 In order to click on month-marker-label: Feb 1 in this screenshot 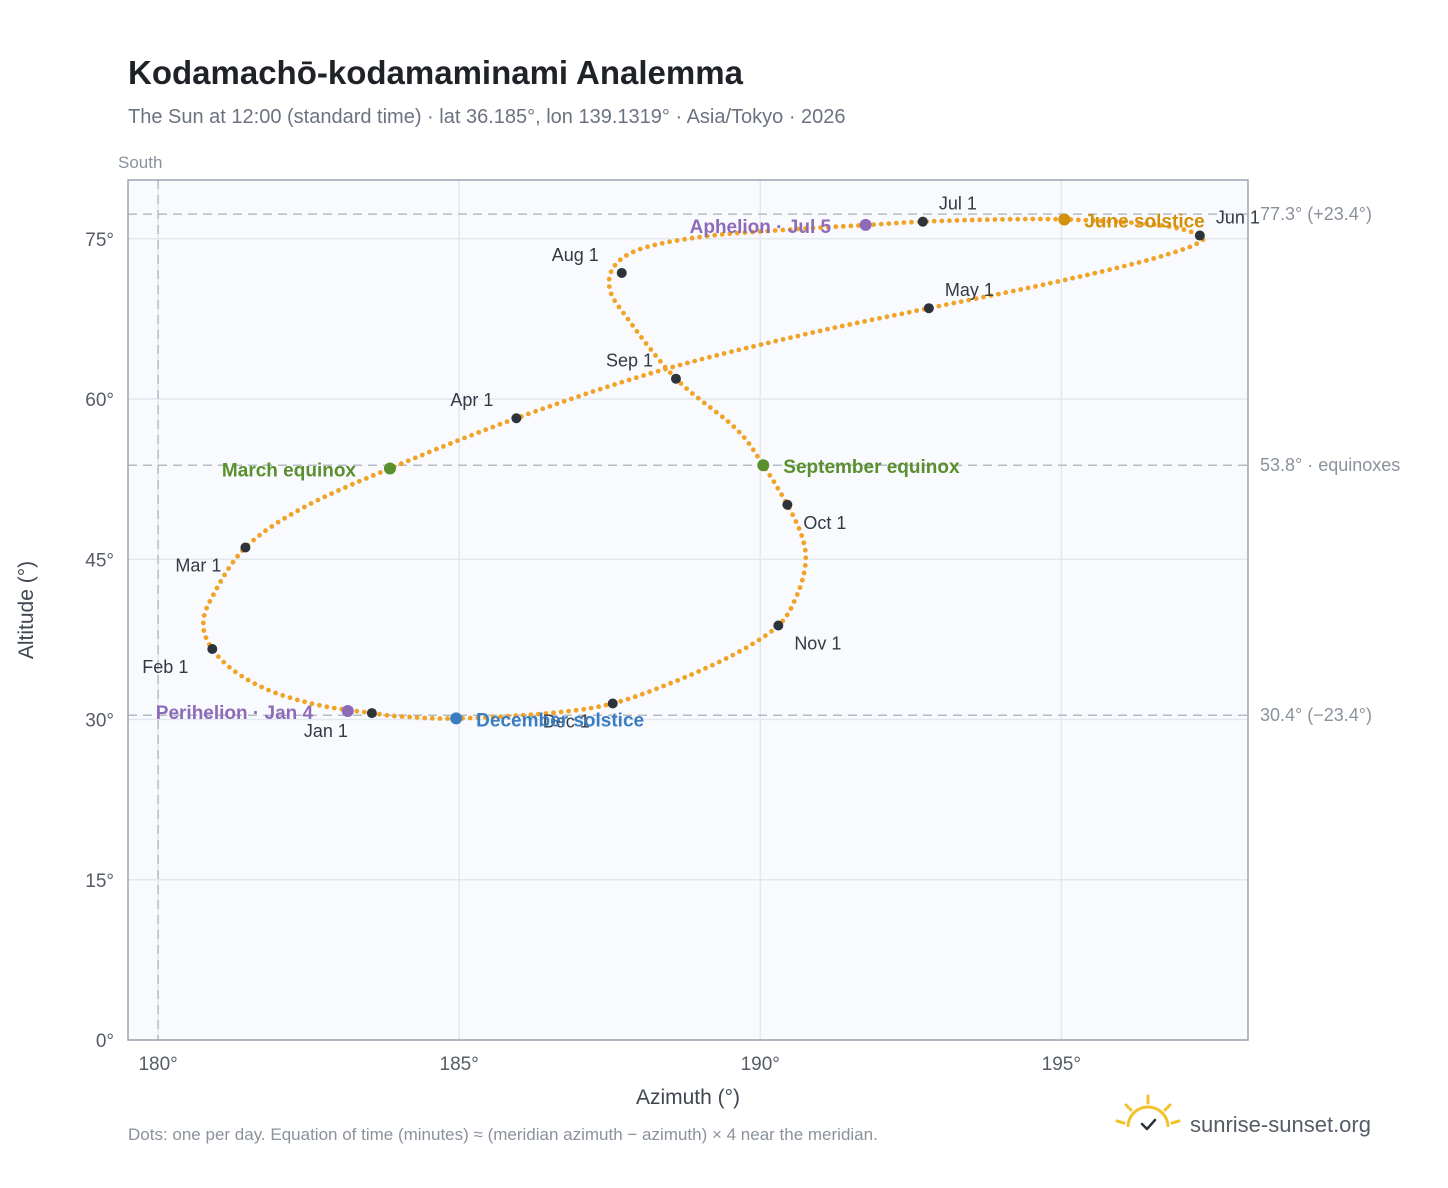, I will do `click(165, 667)`.